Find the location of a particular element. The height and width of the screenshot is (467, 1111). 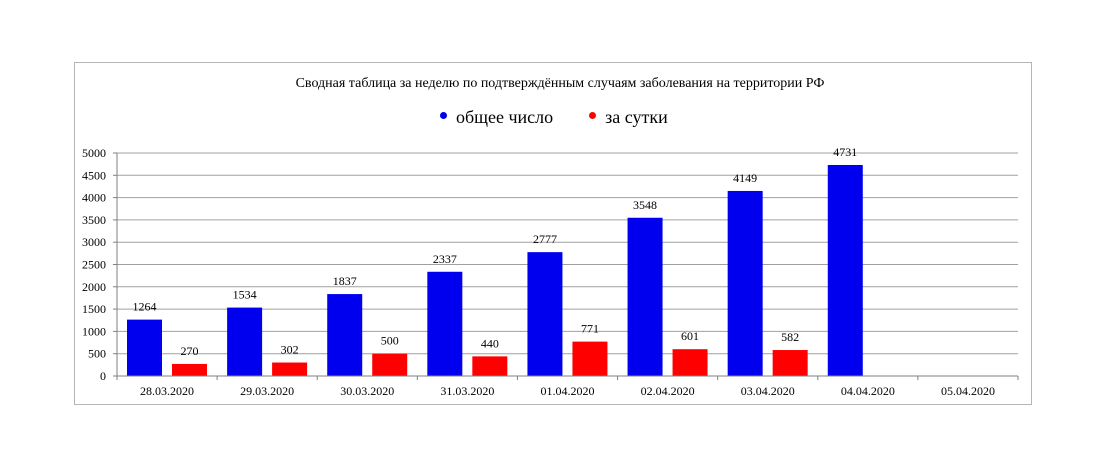

y-tick-label: 1000 is located at coordinates (94, 331).